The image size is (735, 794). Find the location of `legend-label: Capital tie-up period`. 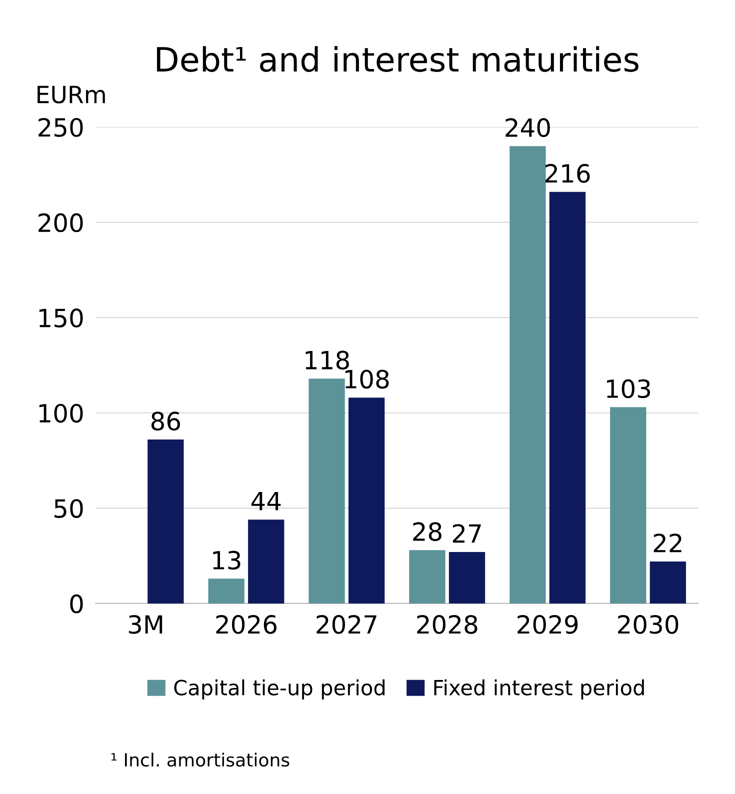

legend-label: Capital tie-up period is located at coordinates (279, 689).